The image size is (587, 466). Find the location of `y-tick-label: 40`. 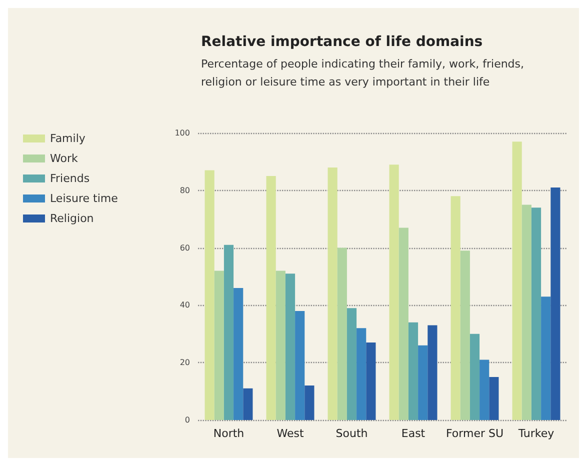

y-tick-label: 40 is located at coordinates (185, 305).